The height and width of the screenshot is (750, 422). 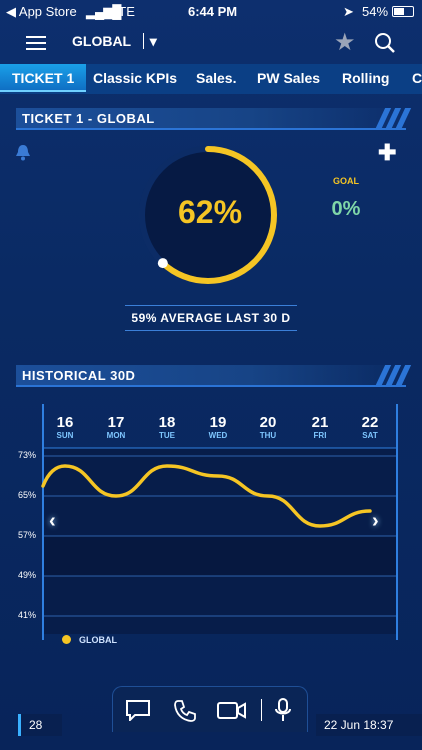 I want to click on scope-label: GLOBAL, so click(x=101, y=41).